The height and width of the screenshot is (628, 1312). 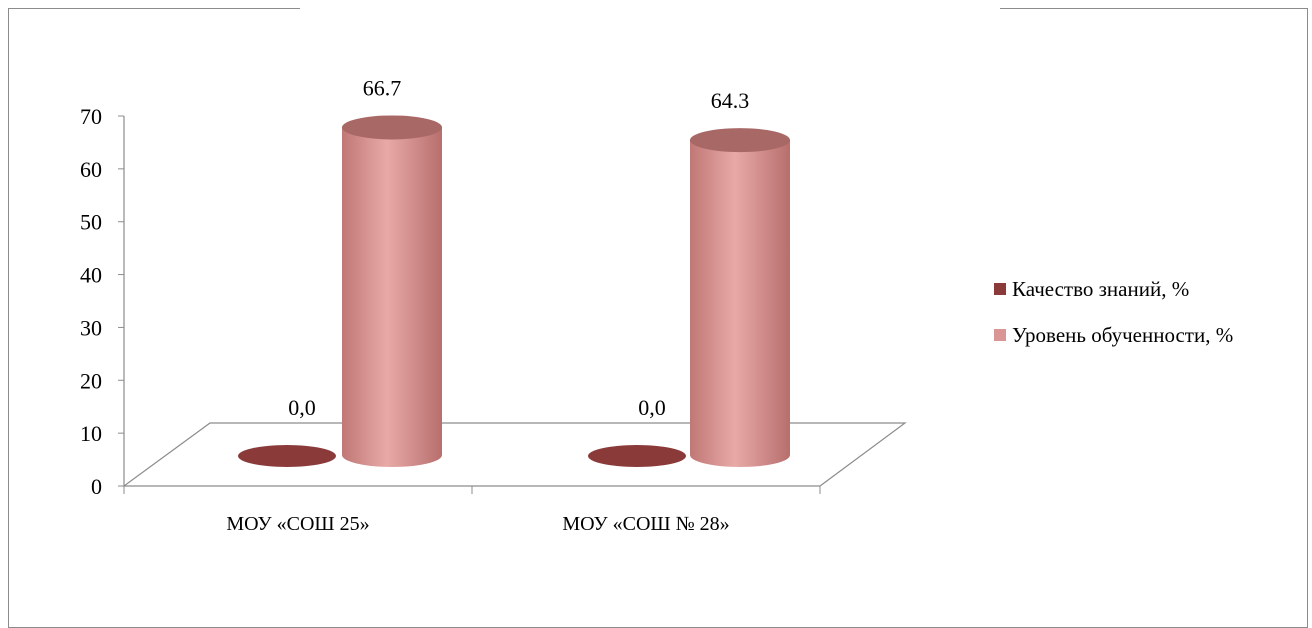 I want to click on data-label: 66.7, so click(x=382, y=87).